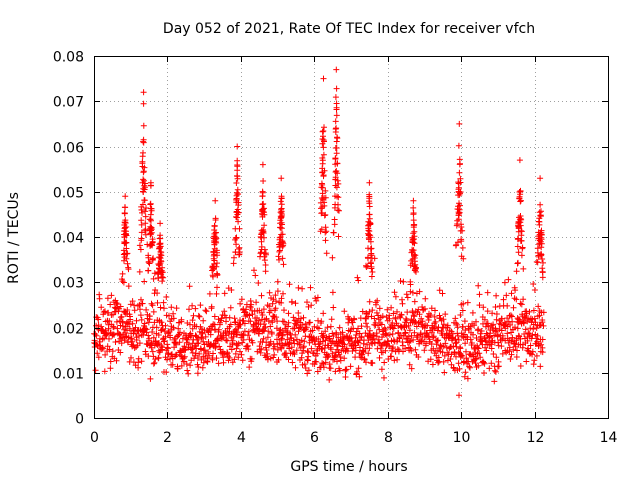  What do you see at coordinates (167, 438) in the screenshot?
I see `x-tick-label: 2` at bounding box center [167, 438].